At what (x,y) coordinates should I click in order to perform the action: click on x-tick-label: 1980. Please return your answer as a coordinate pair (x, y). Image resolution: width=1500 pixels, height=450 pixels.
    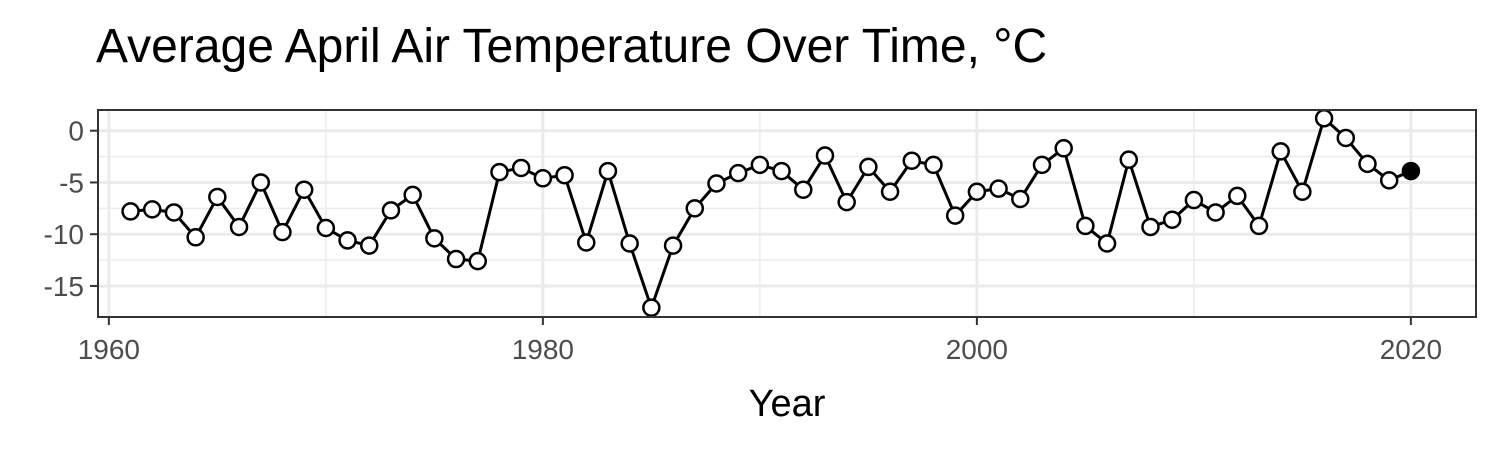
    Looking at the image, I should click on (543, 349).